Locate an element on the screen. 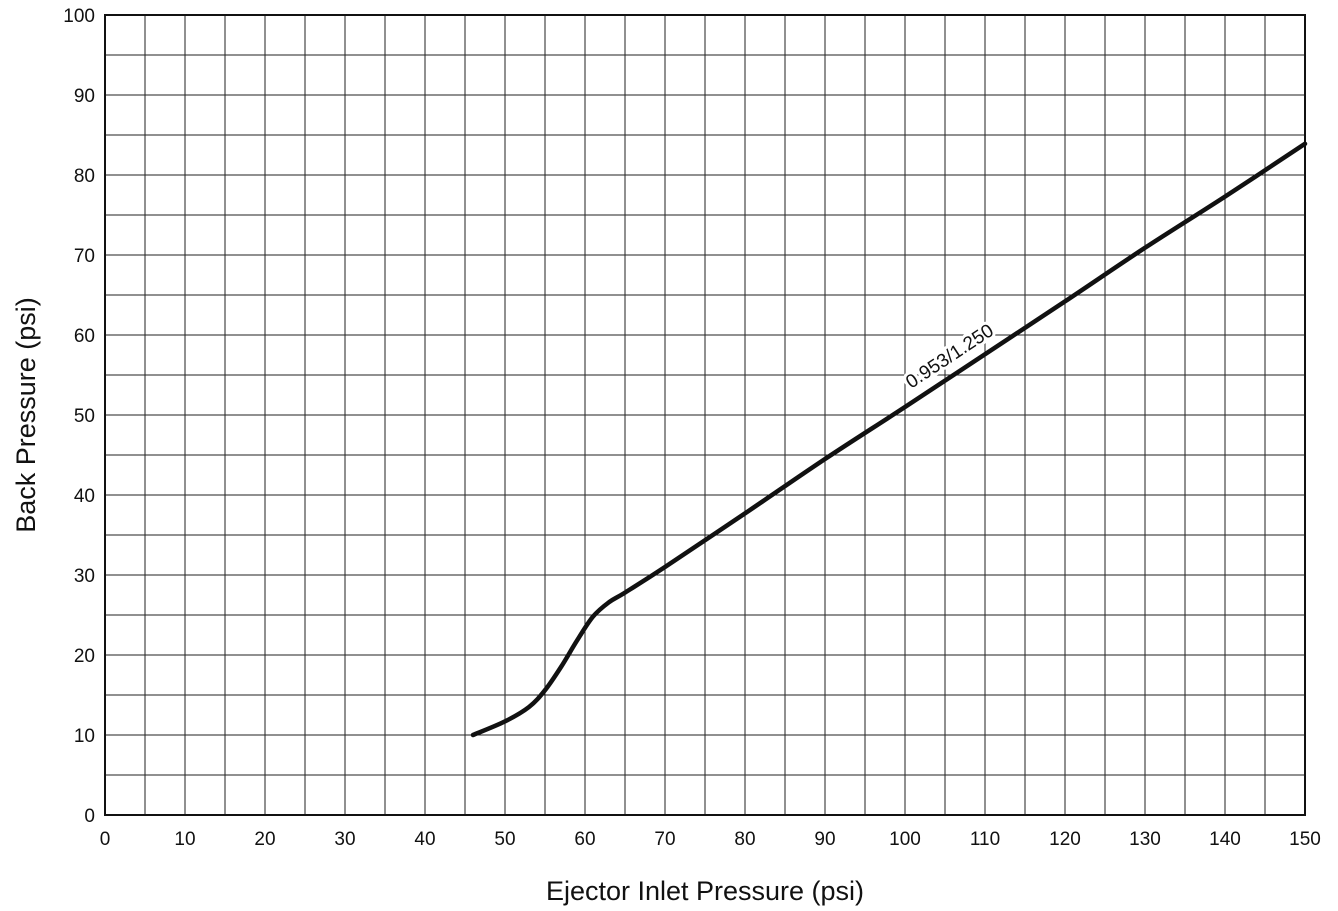  y-tick-labels: 0 10 20 30 40 50 60 70 80 90 100 is located at coordinates (79, 416).